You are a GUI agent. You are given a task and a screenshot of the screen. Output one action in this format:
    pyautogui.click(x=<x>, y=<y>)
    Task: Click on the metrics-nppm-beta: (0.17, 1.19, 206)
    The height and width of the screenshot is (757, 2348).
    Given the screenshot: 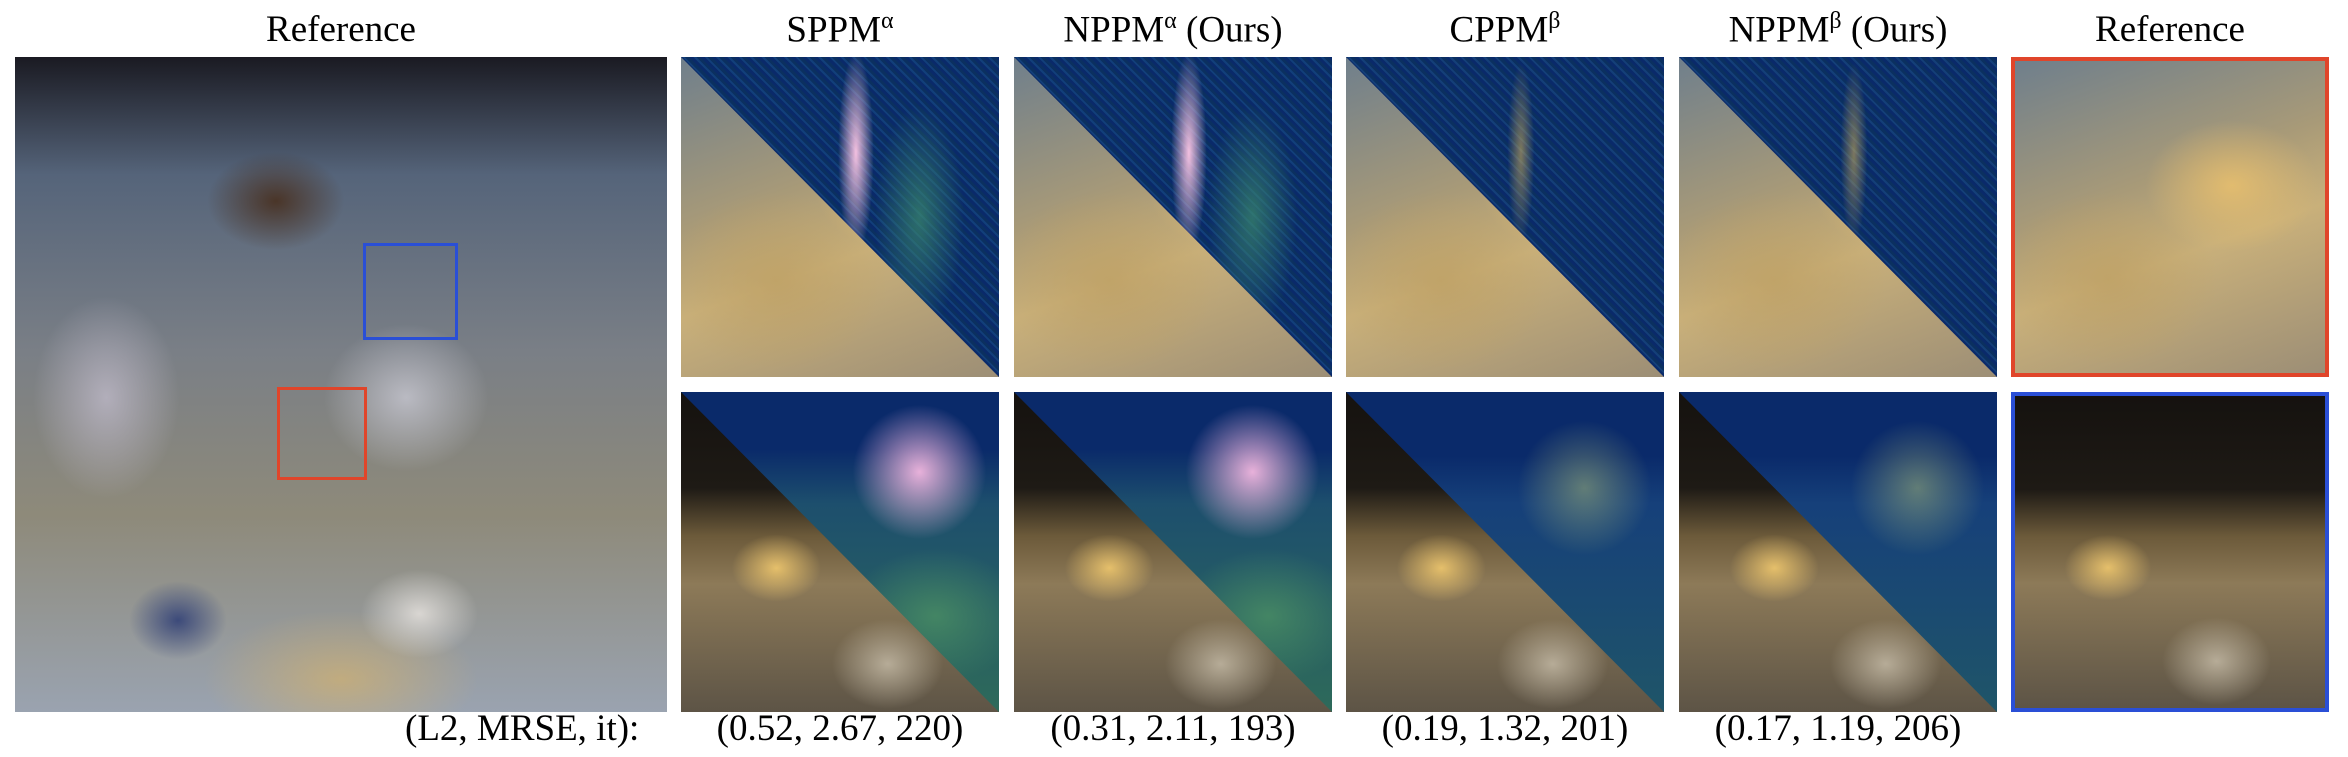 What is the action you would take?
    pyautogui.click(x=1838, y=728)
    